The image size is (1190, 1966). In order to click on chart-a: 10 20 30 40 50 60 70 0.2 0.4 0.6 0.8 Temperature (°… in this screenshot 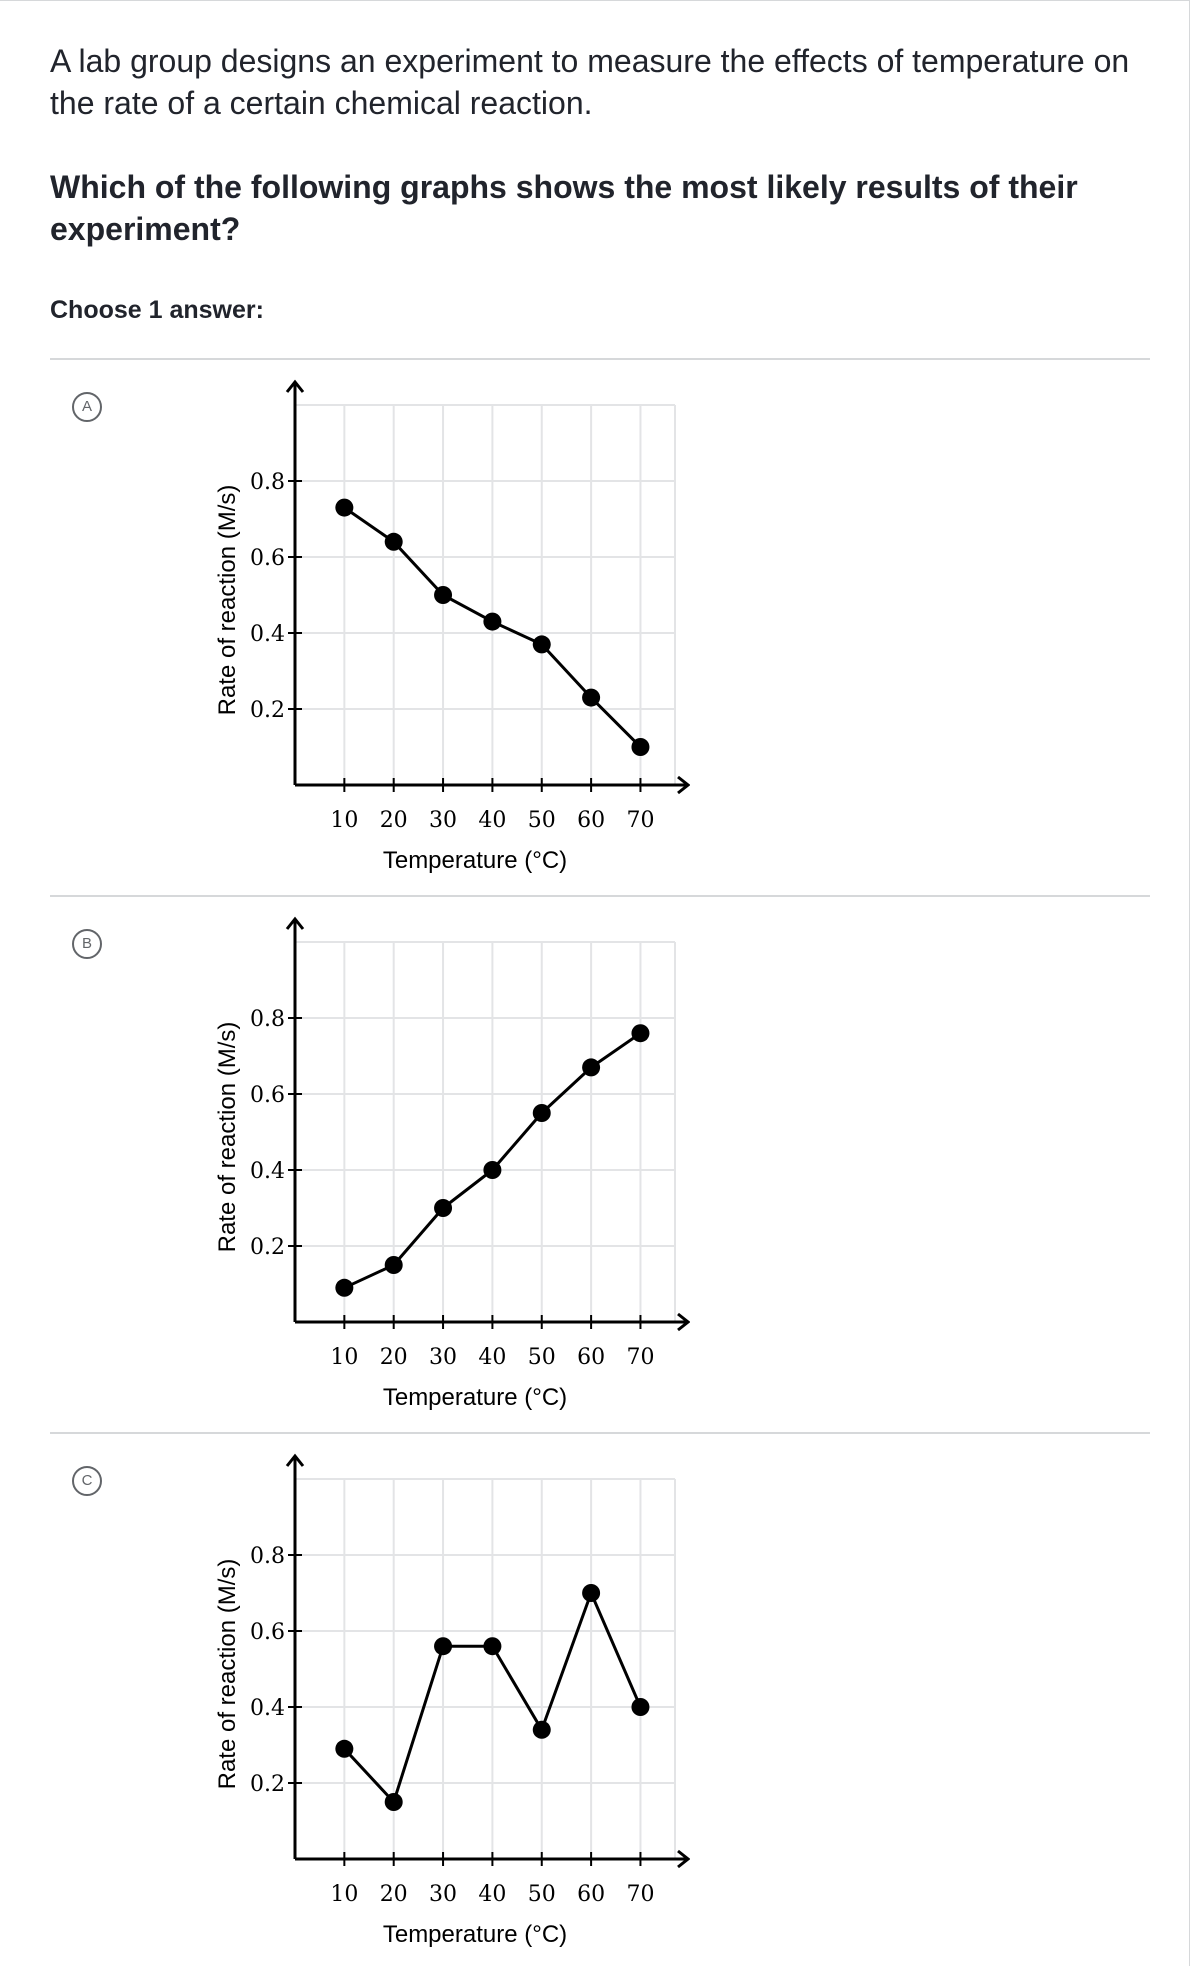, I will do `click(452, 626)`.